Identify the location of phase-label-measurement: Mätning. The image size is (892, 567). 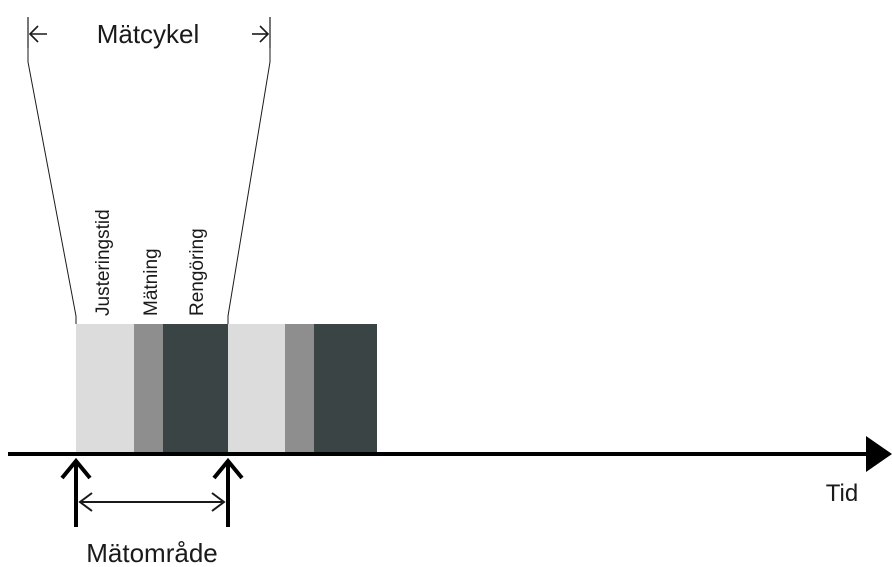
(151, 282).